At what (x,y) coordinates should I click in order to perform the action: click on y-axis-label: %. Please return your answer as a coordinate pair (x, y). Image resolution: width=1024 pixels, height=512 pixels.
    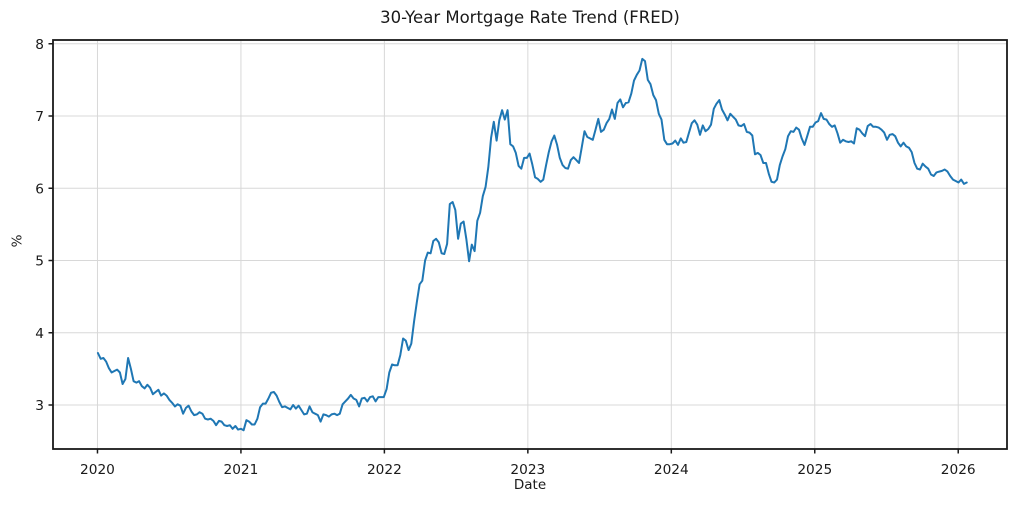
    Looking at the image, I should click on (17, 241).